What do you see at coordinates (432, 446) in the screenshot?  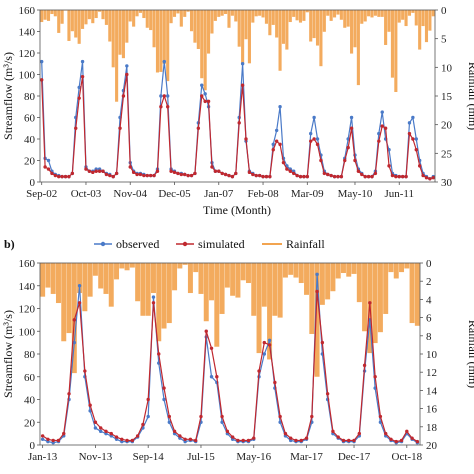 I see `right-tick-label: 20` at bounding box center [432, 446].